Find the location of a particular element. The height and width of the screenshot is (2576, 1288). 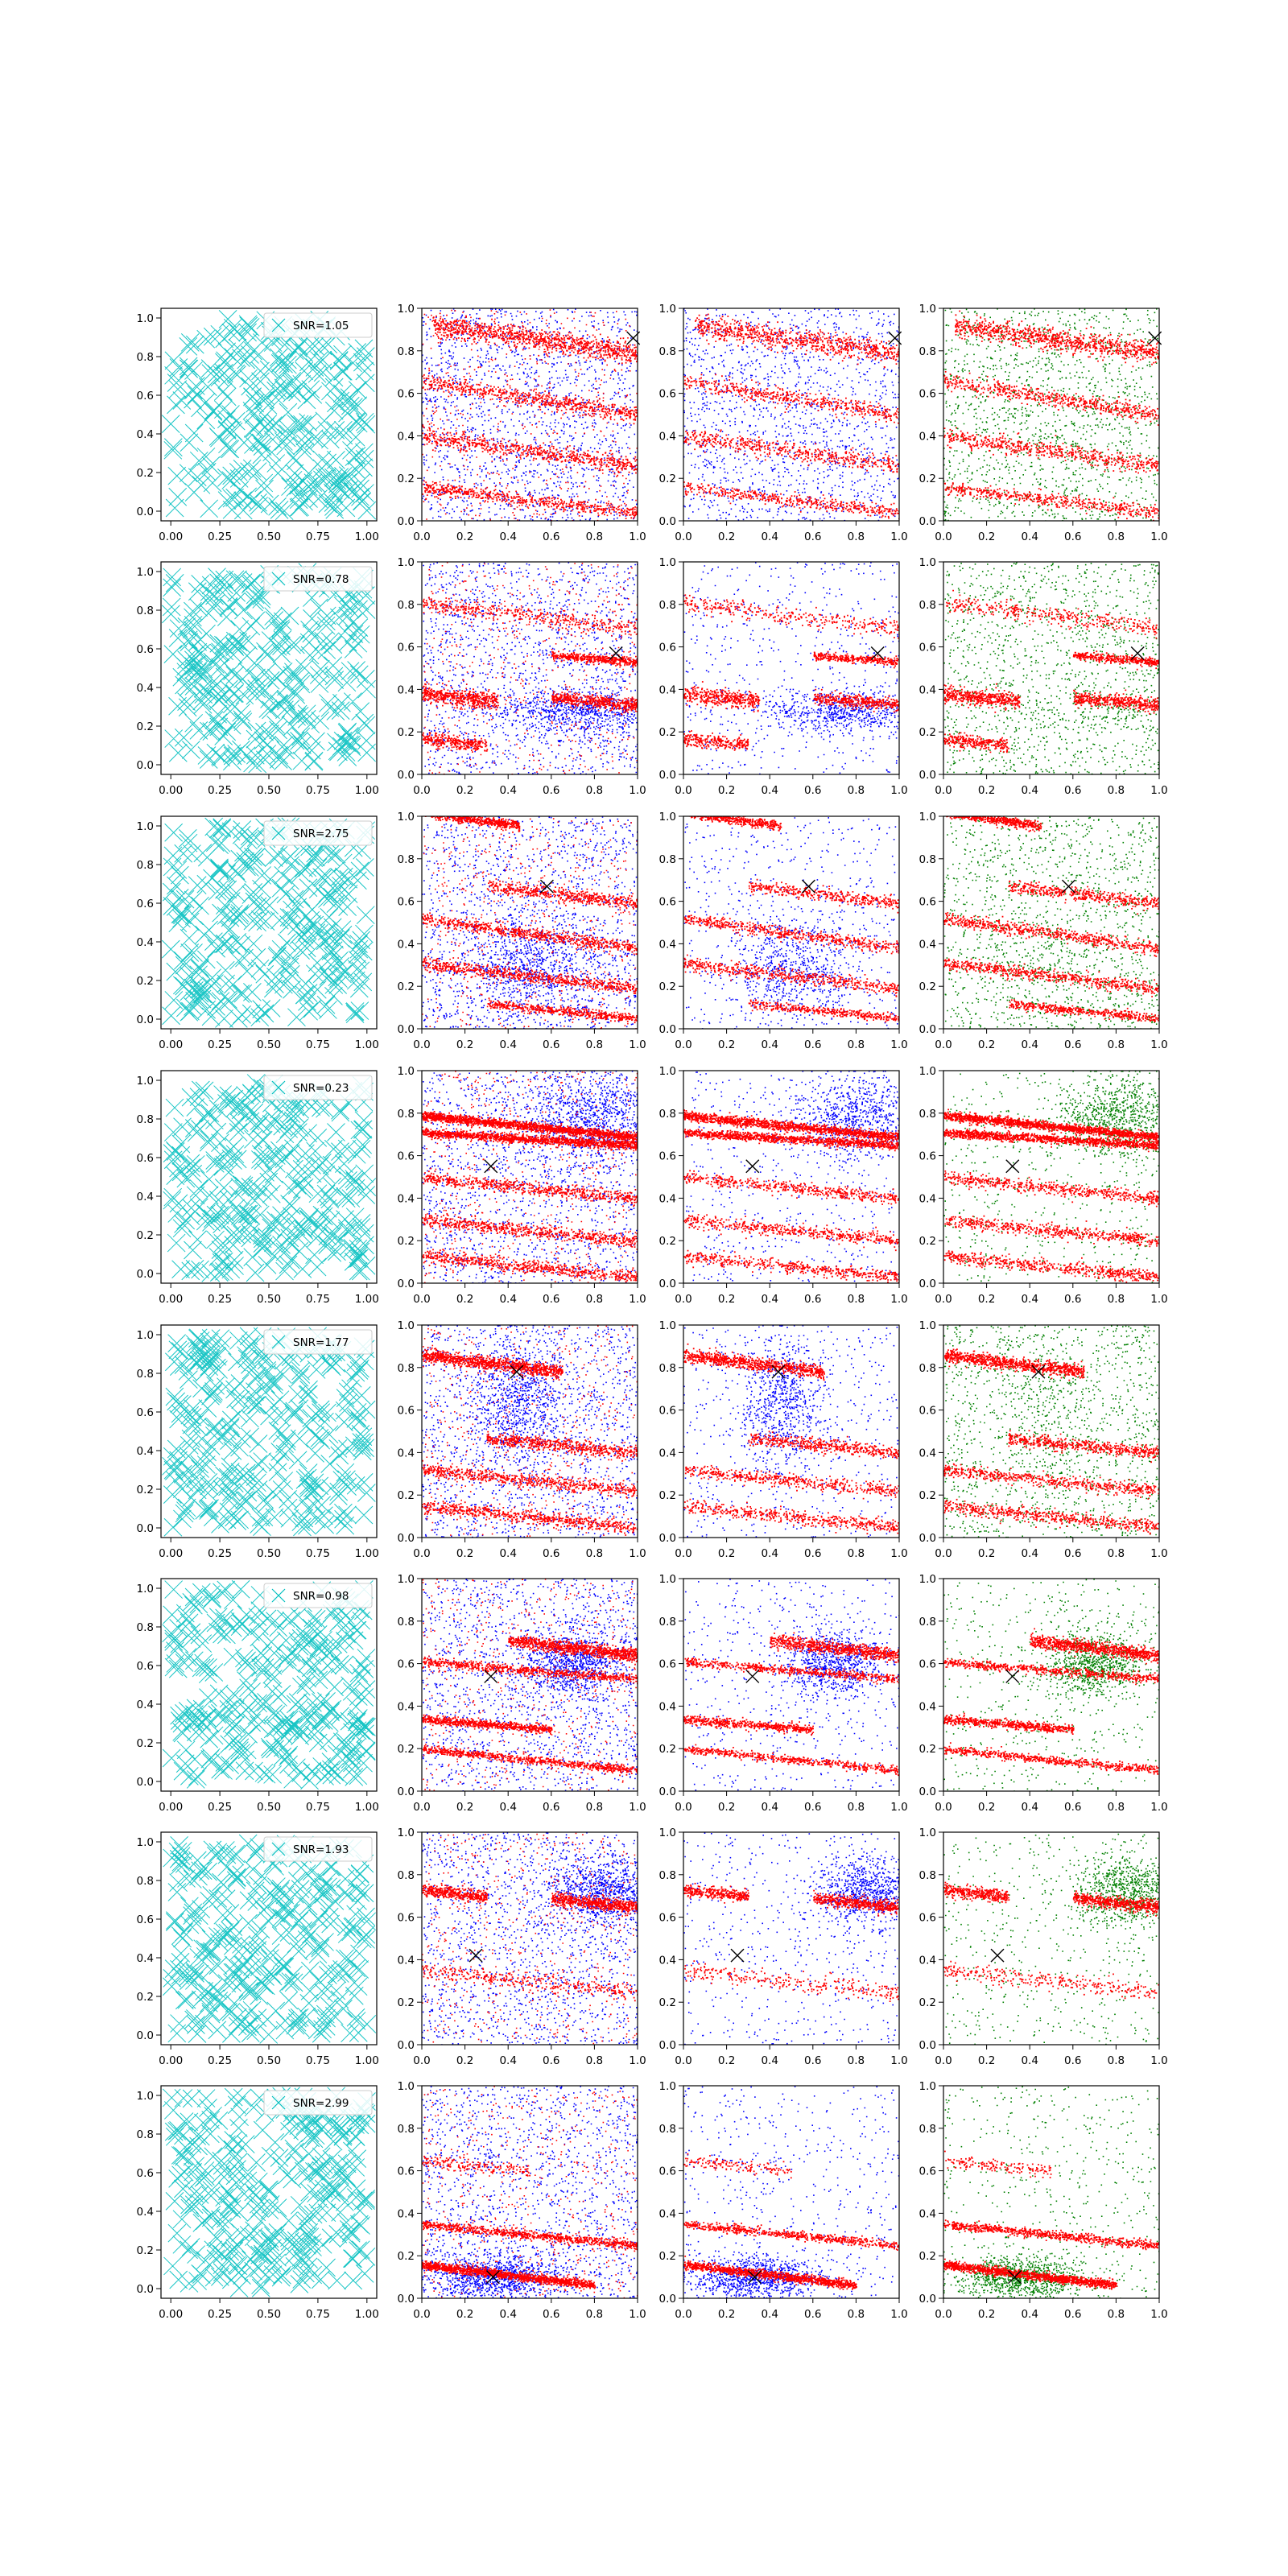

panel-r5-c4: 0.0 0.2 0.4 0.6 0.8 1.00.00.20.40.60.81.0 is located at coordinates (1043, 1439).